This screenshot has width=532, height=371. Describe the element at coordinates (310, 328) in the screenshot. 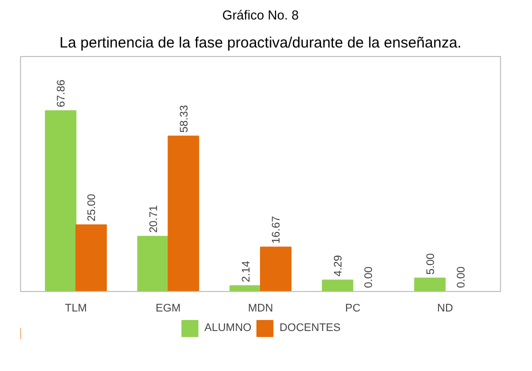

I see `legend-label: DOCENTES` at that location.